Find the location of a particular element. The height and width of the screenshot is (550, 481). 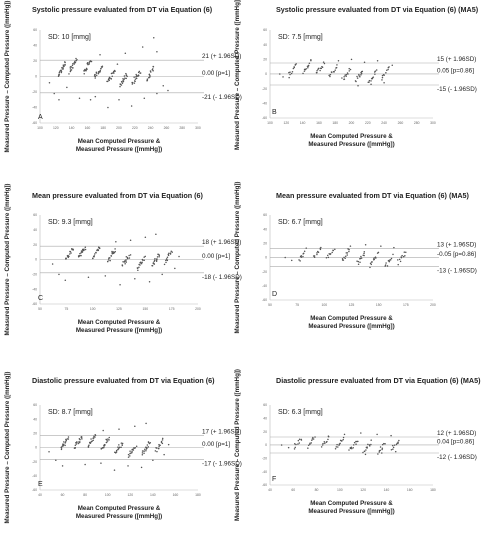

y-tick-label: -20 is located at coordinates (264, 272).